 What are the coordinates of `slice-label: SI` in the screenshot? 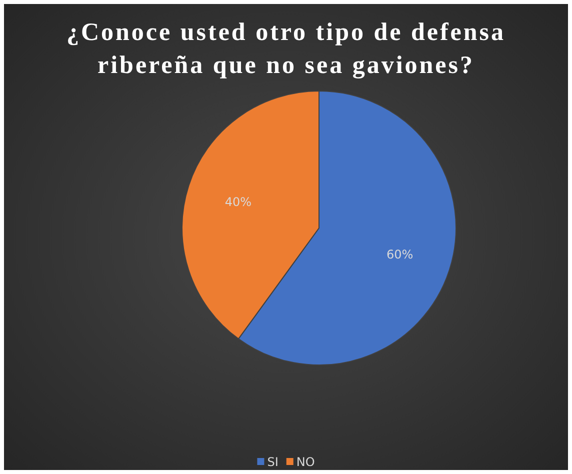 It's located at (272, 462).